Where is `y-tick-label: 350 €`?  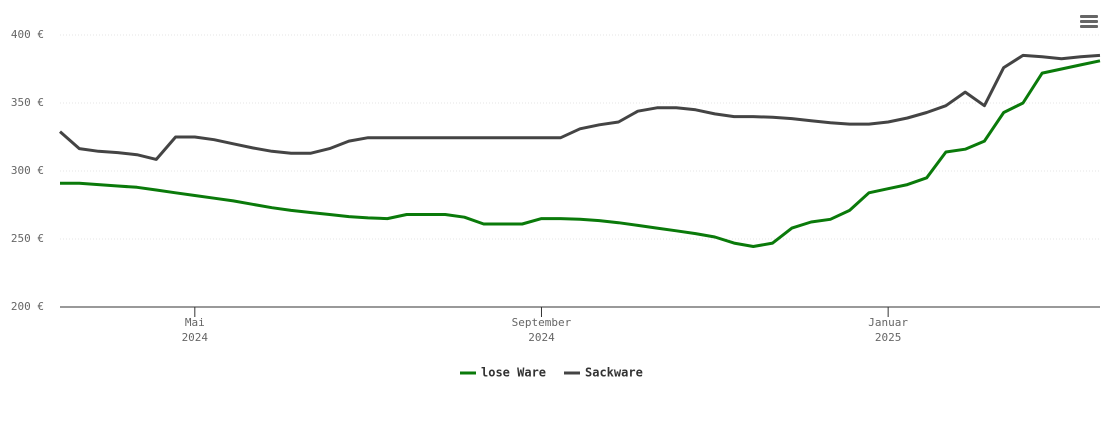 y-tick-label: 350 € is located at coordinates (27, 102).